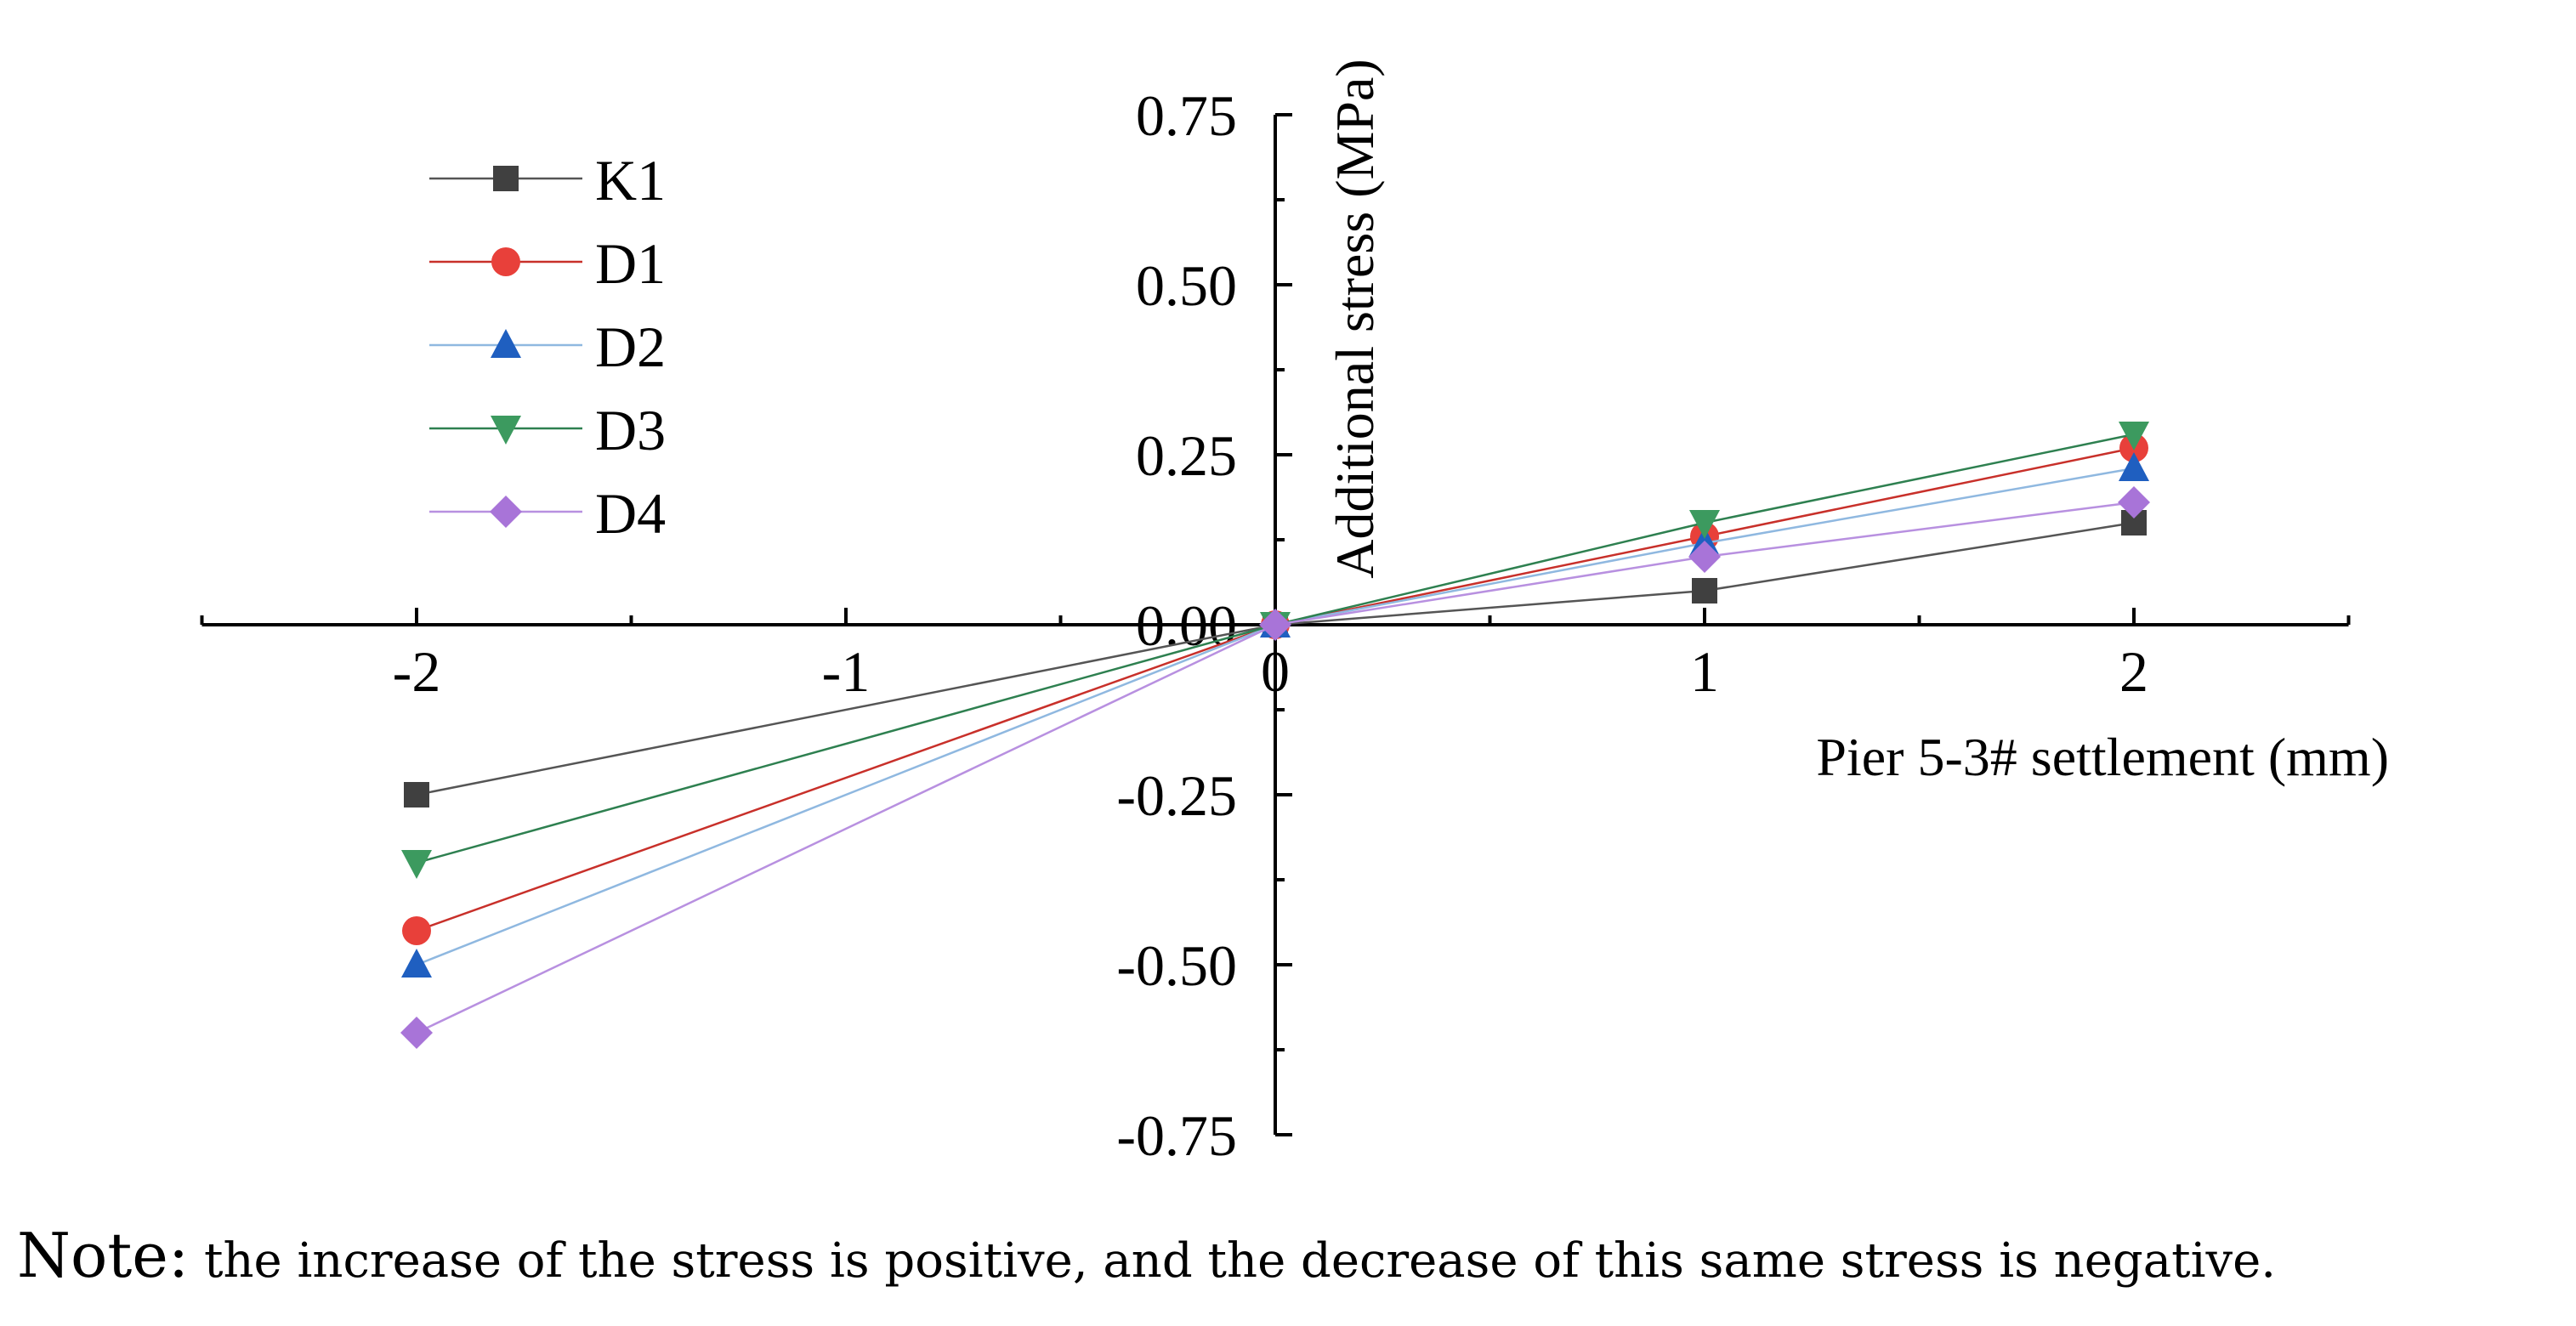 The height and width of the screenshot is (1326, 2576). What do you see at coordinates (548, 430) in the screenshot?
I see `legend-item-D3: D3` at bounding box center [548, 430].